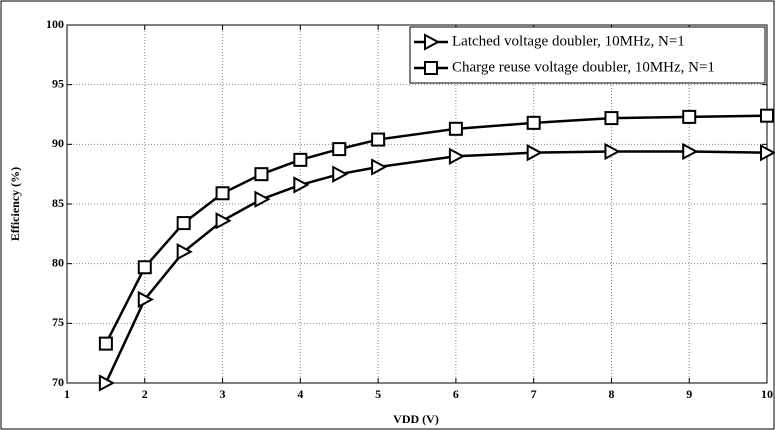 This screenshot has width=775, height=430. Describe the element at coordinates (145, 394) in the screenshot. I see `x-tick-label: 2` at that location.